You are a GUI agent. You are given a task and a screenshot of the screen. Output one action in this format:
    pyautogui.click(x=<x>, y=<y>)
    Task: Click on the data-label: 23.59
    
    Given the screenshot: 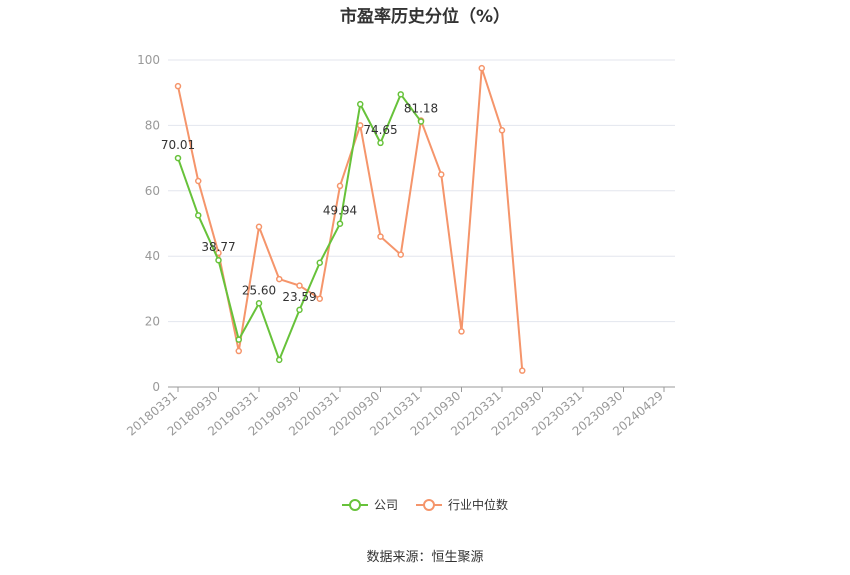 What is the action you would take?
    pyautogui.click(x=299, y=297)
    